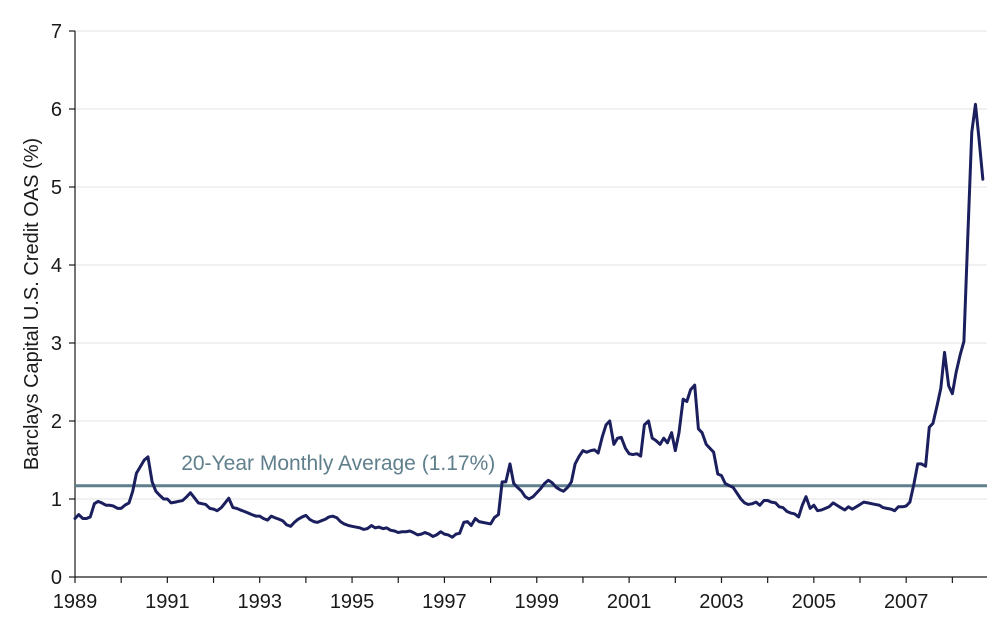  Describe the element at coordinates (63, 305) in the screenshot. I see `y-axis-ticks: 0 1 2 3 4 5 6 7` at that location.